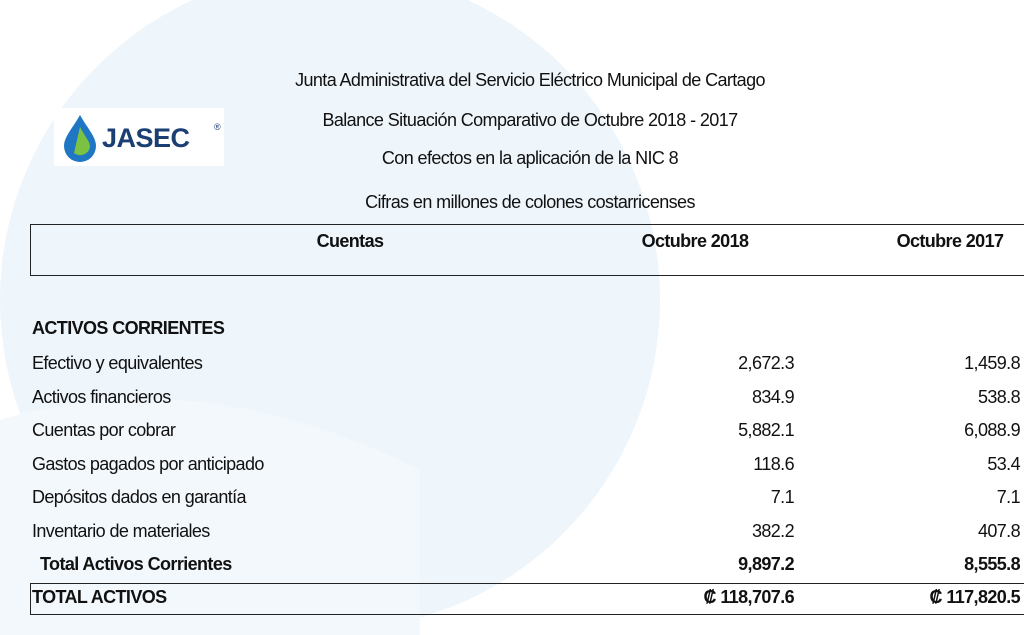  Describe the element at coordinates (773, 530) in the screenshot. I see `row-value: 382.2` at that location.